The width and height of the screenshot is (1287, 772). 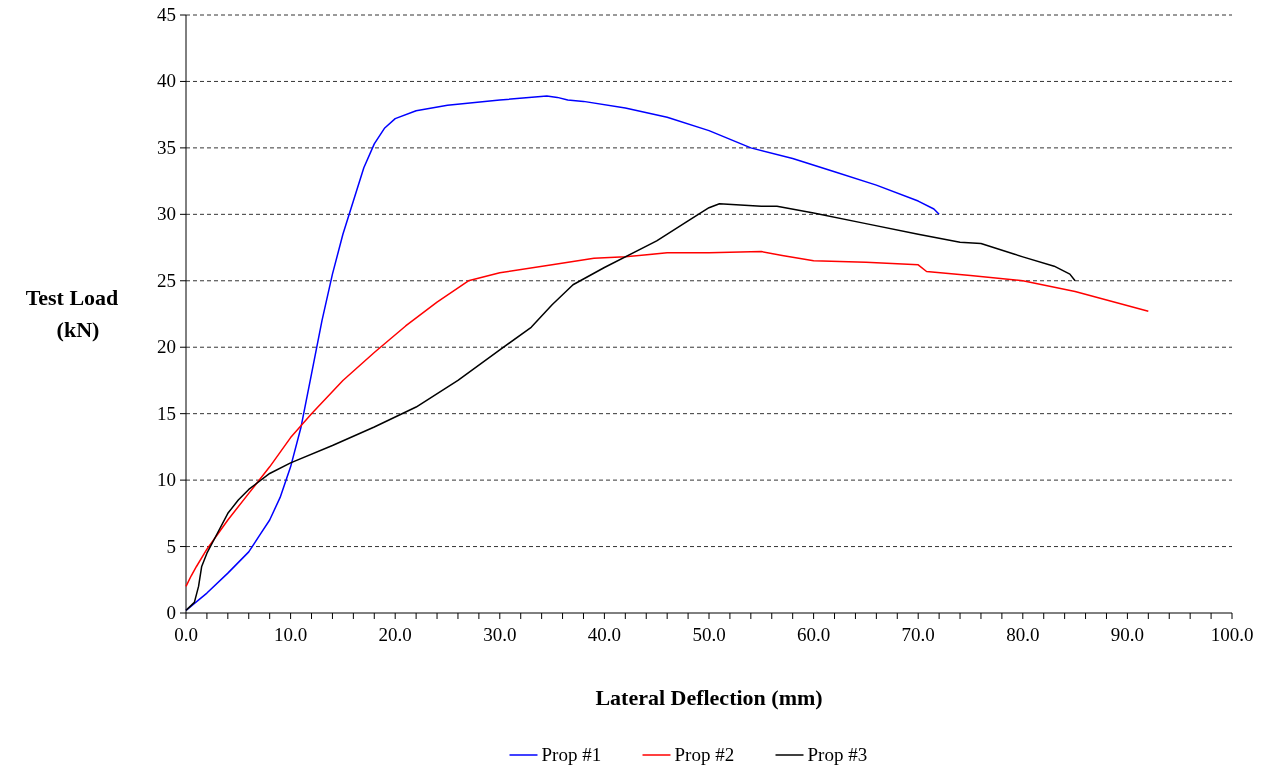 What do you see at coordinates (918, 634) in the screenshot?
I see `x-tick-label: 70.0` at bounding box center [918, 634].